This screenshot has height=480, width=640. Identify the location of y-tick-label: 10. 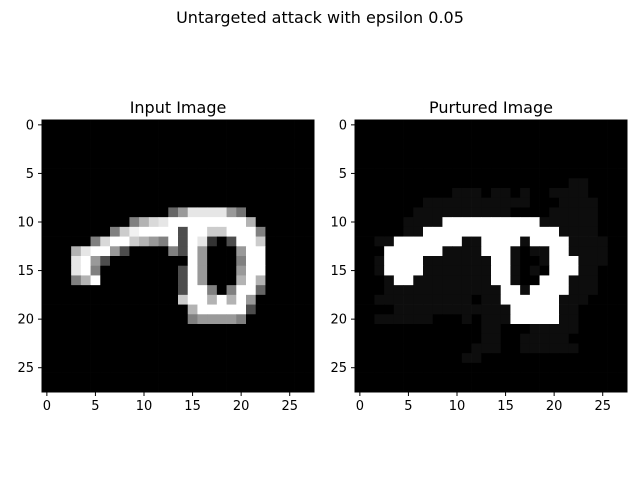
(338, 223).